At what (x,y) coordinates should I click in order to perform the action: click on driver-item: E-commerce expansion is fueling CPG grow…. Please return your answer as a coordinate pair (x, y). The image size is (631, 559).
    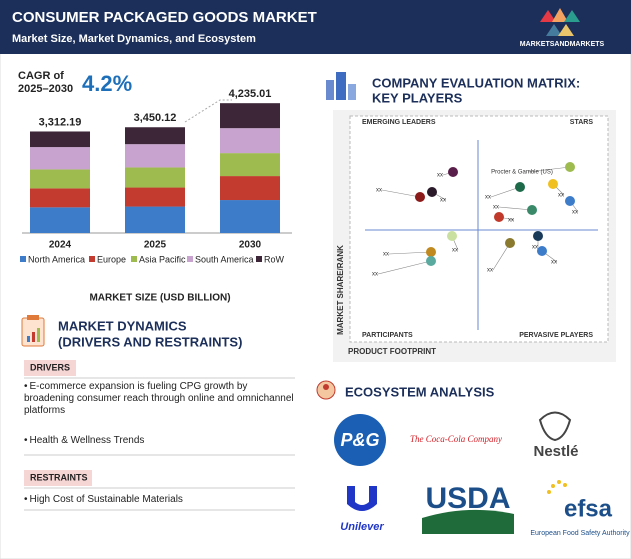
    Looking at the image, I should click on (159, 399).